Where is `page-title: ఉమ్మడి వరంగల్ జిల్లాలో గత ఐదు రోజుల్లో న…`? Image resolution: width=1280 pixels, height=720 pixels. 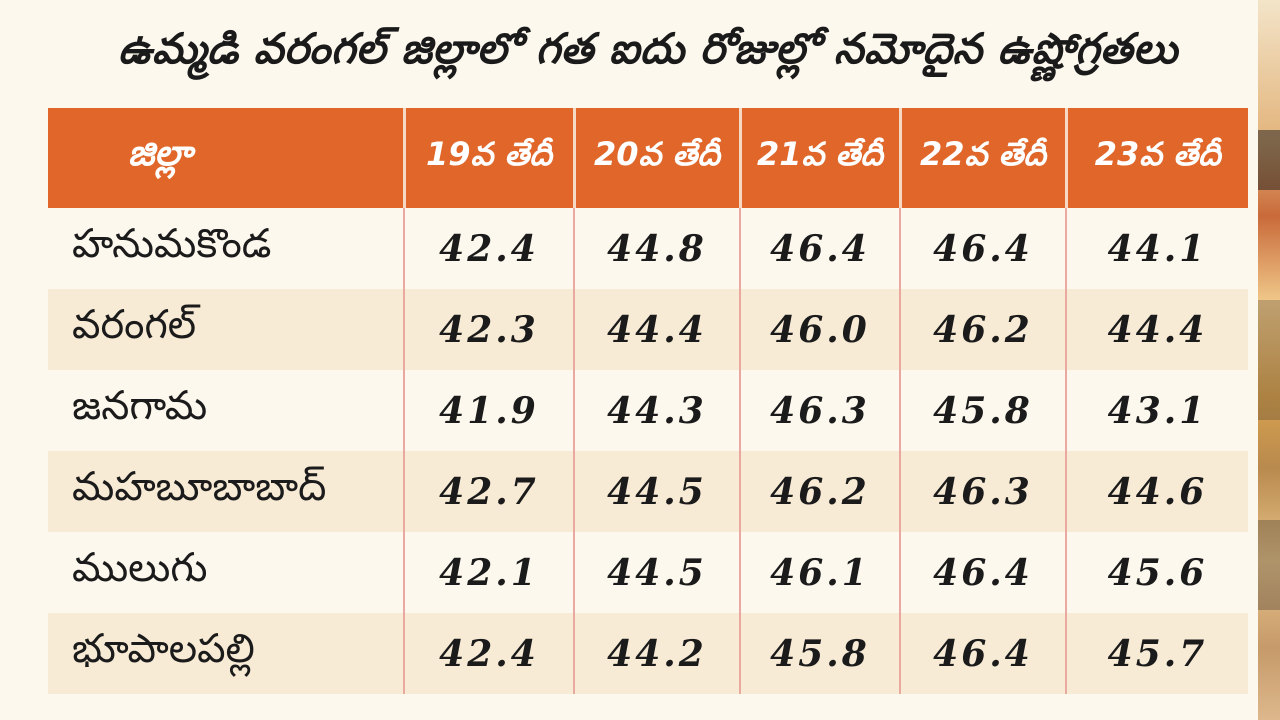 page-title: ఉమ్మడి వరంగల్ జిల్లాలో గత ఐదు రోజుల్లో న… is located at coordinates (648, 48).